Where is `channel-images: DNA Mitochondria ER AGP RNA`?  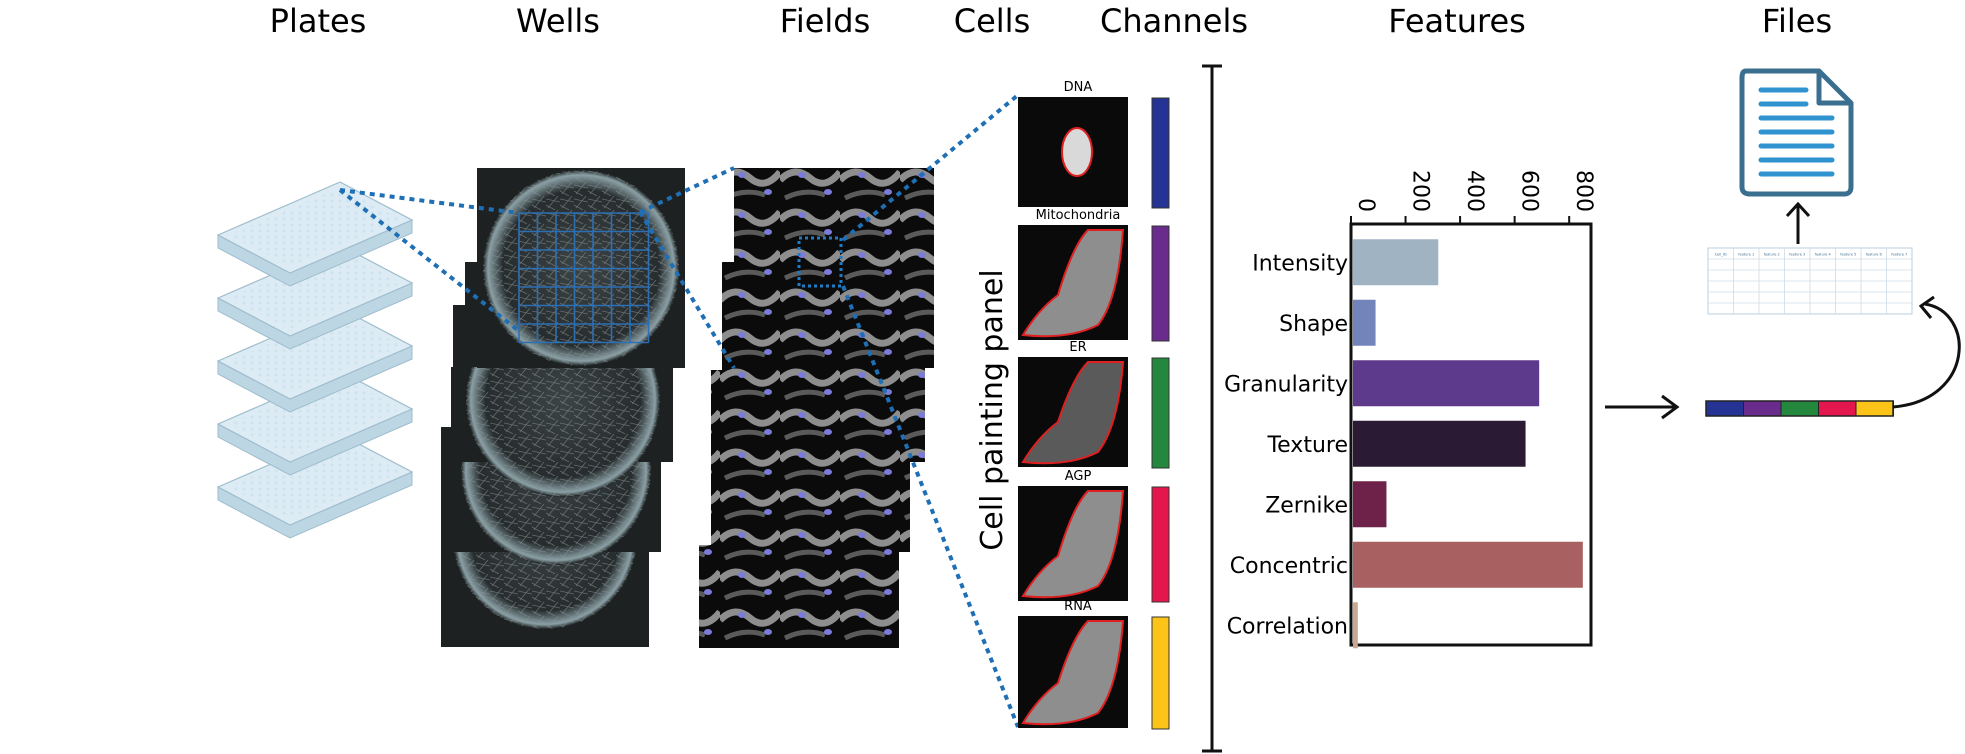 channel-images: DNA Mitochondria ER AGP RNA is located at coordinates (1094, 405).